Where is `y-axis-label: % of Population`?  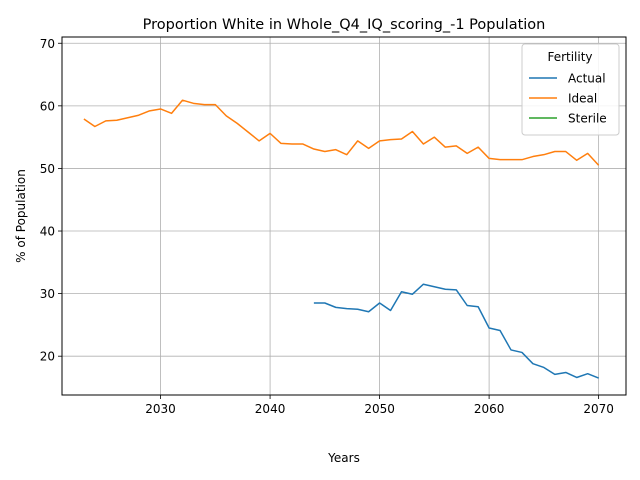
y-axis-label: % of Population is located at coordinates (21, 216).